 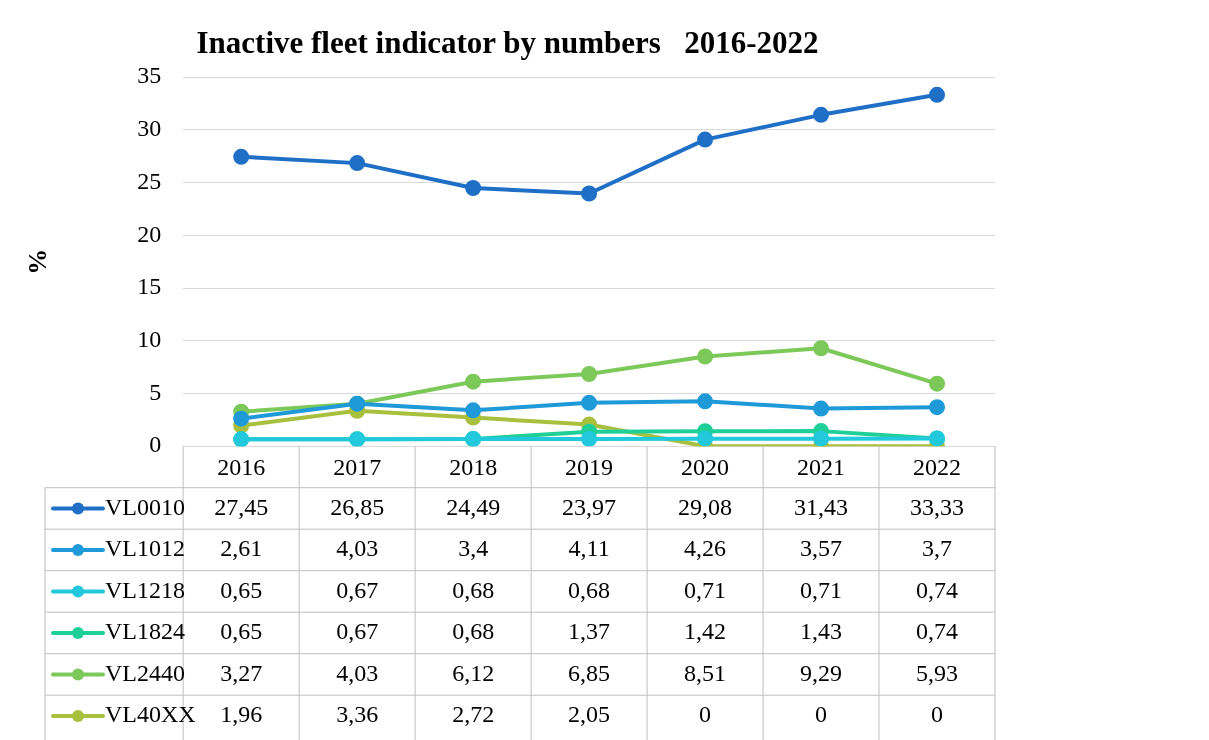 What do you see at coordinates (821, 672) in the screenshot?
I see `data-label: 9,29` at bounding box center [821, 672].